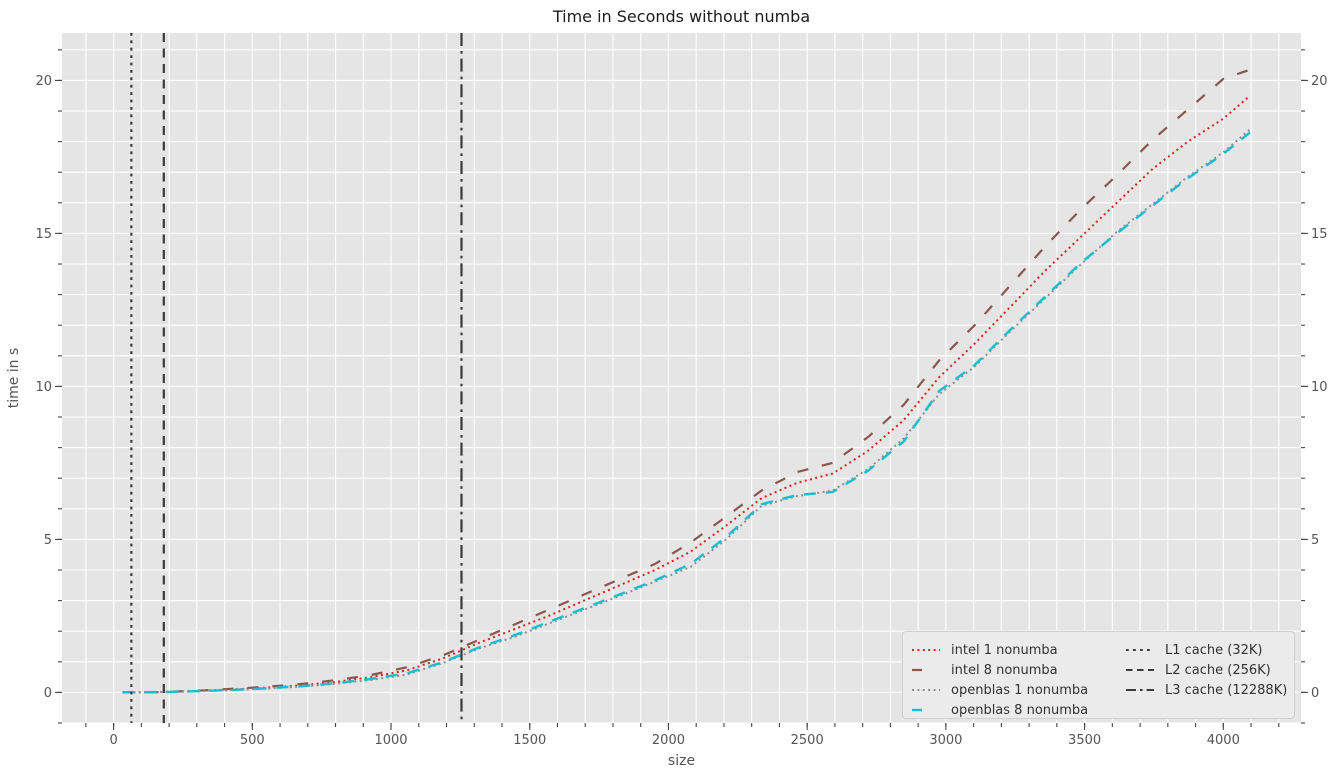 Image resolution: width=1338 pixels, height=783 pixels. I want to click on x-tick-label: 1500, so click(529, 740).